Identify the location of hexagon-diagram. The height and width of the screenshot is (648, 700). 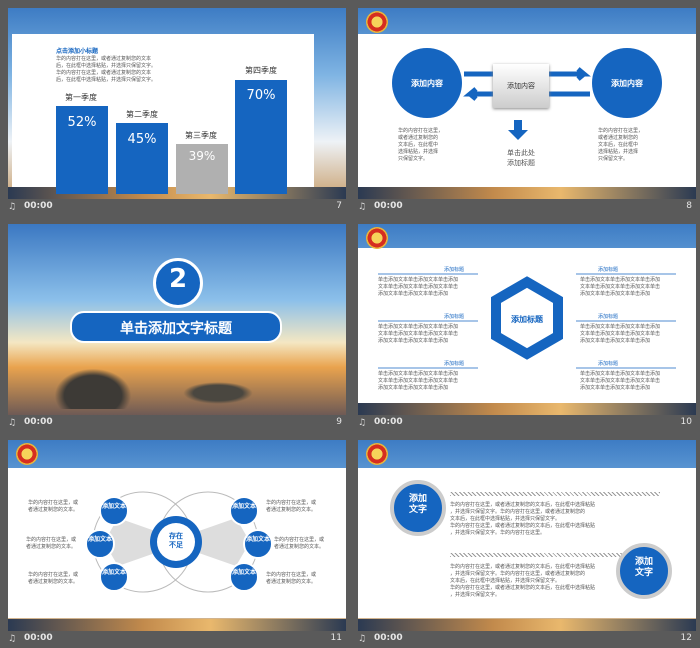
(527, 321).